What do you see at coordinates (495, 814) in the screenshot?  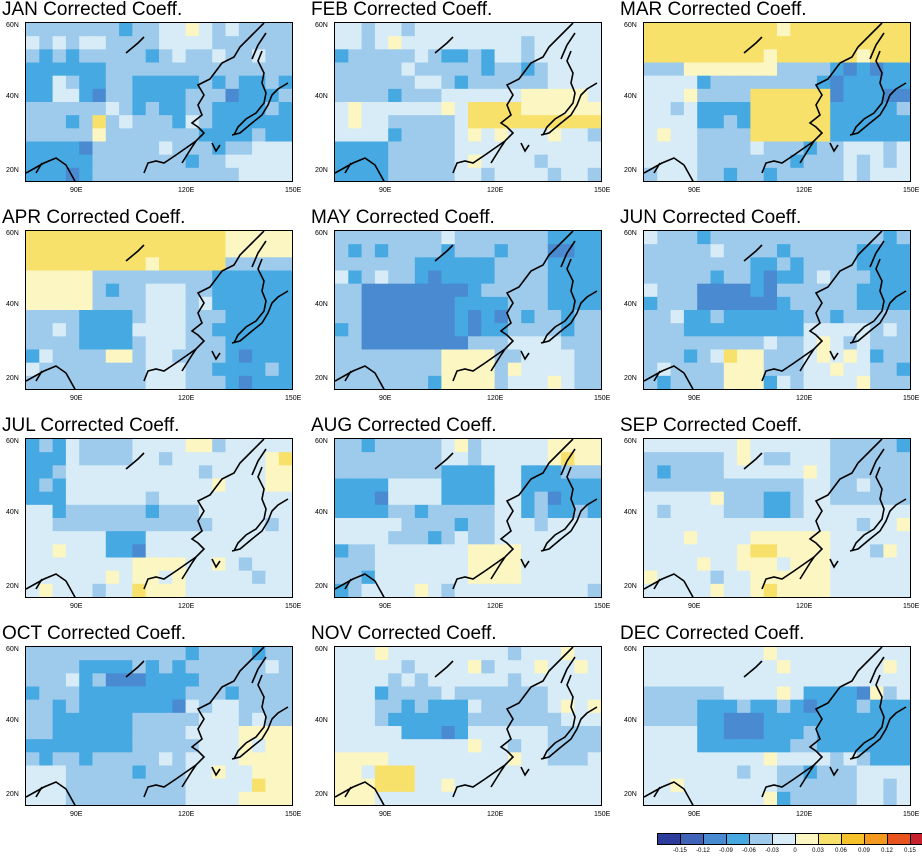 I see `x-tick-label: 120E` at bounding box center [495, 814].